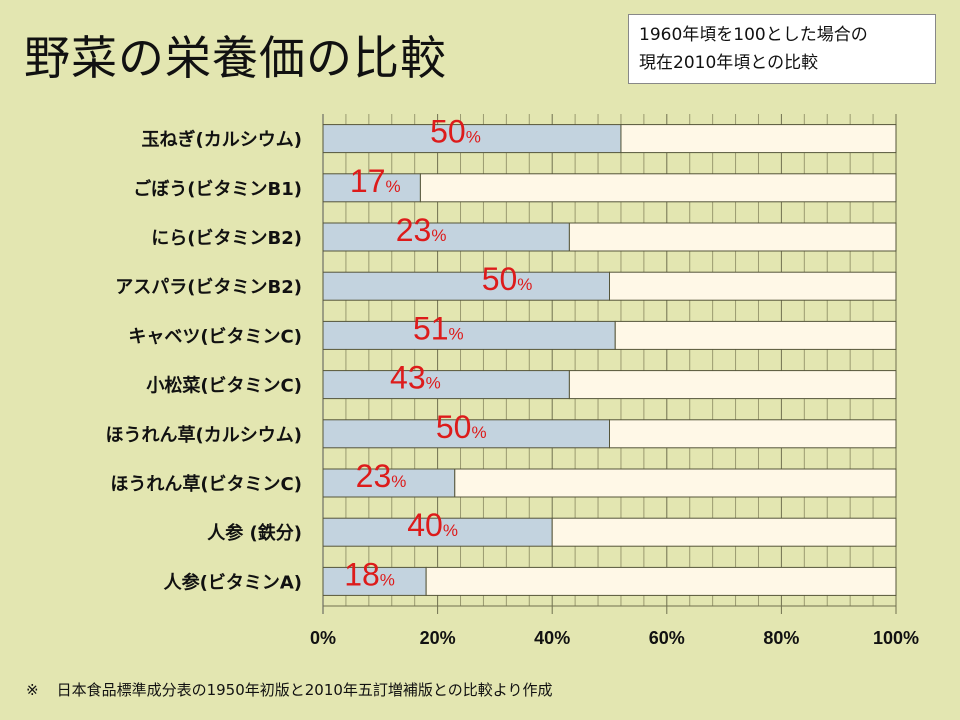 This screenshot has height=720, width=960. I want to click on data-label: 17%, so click(375, 181).